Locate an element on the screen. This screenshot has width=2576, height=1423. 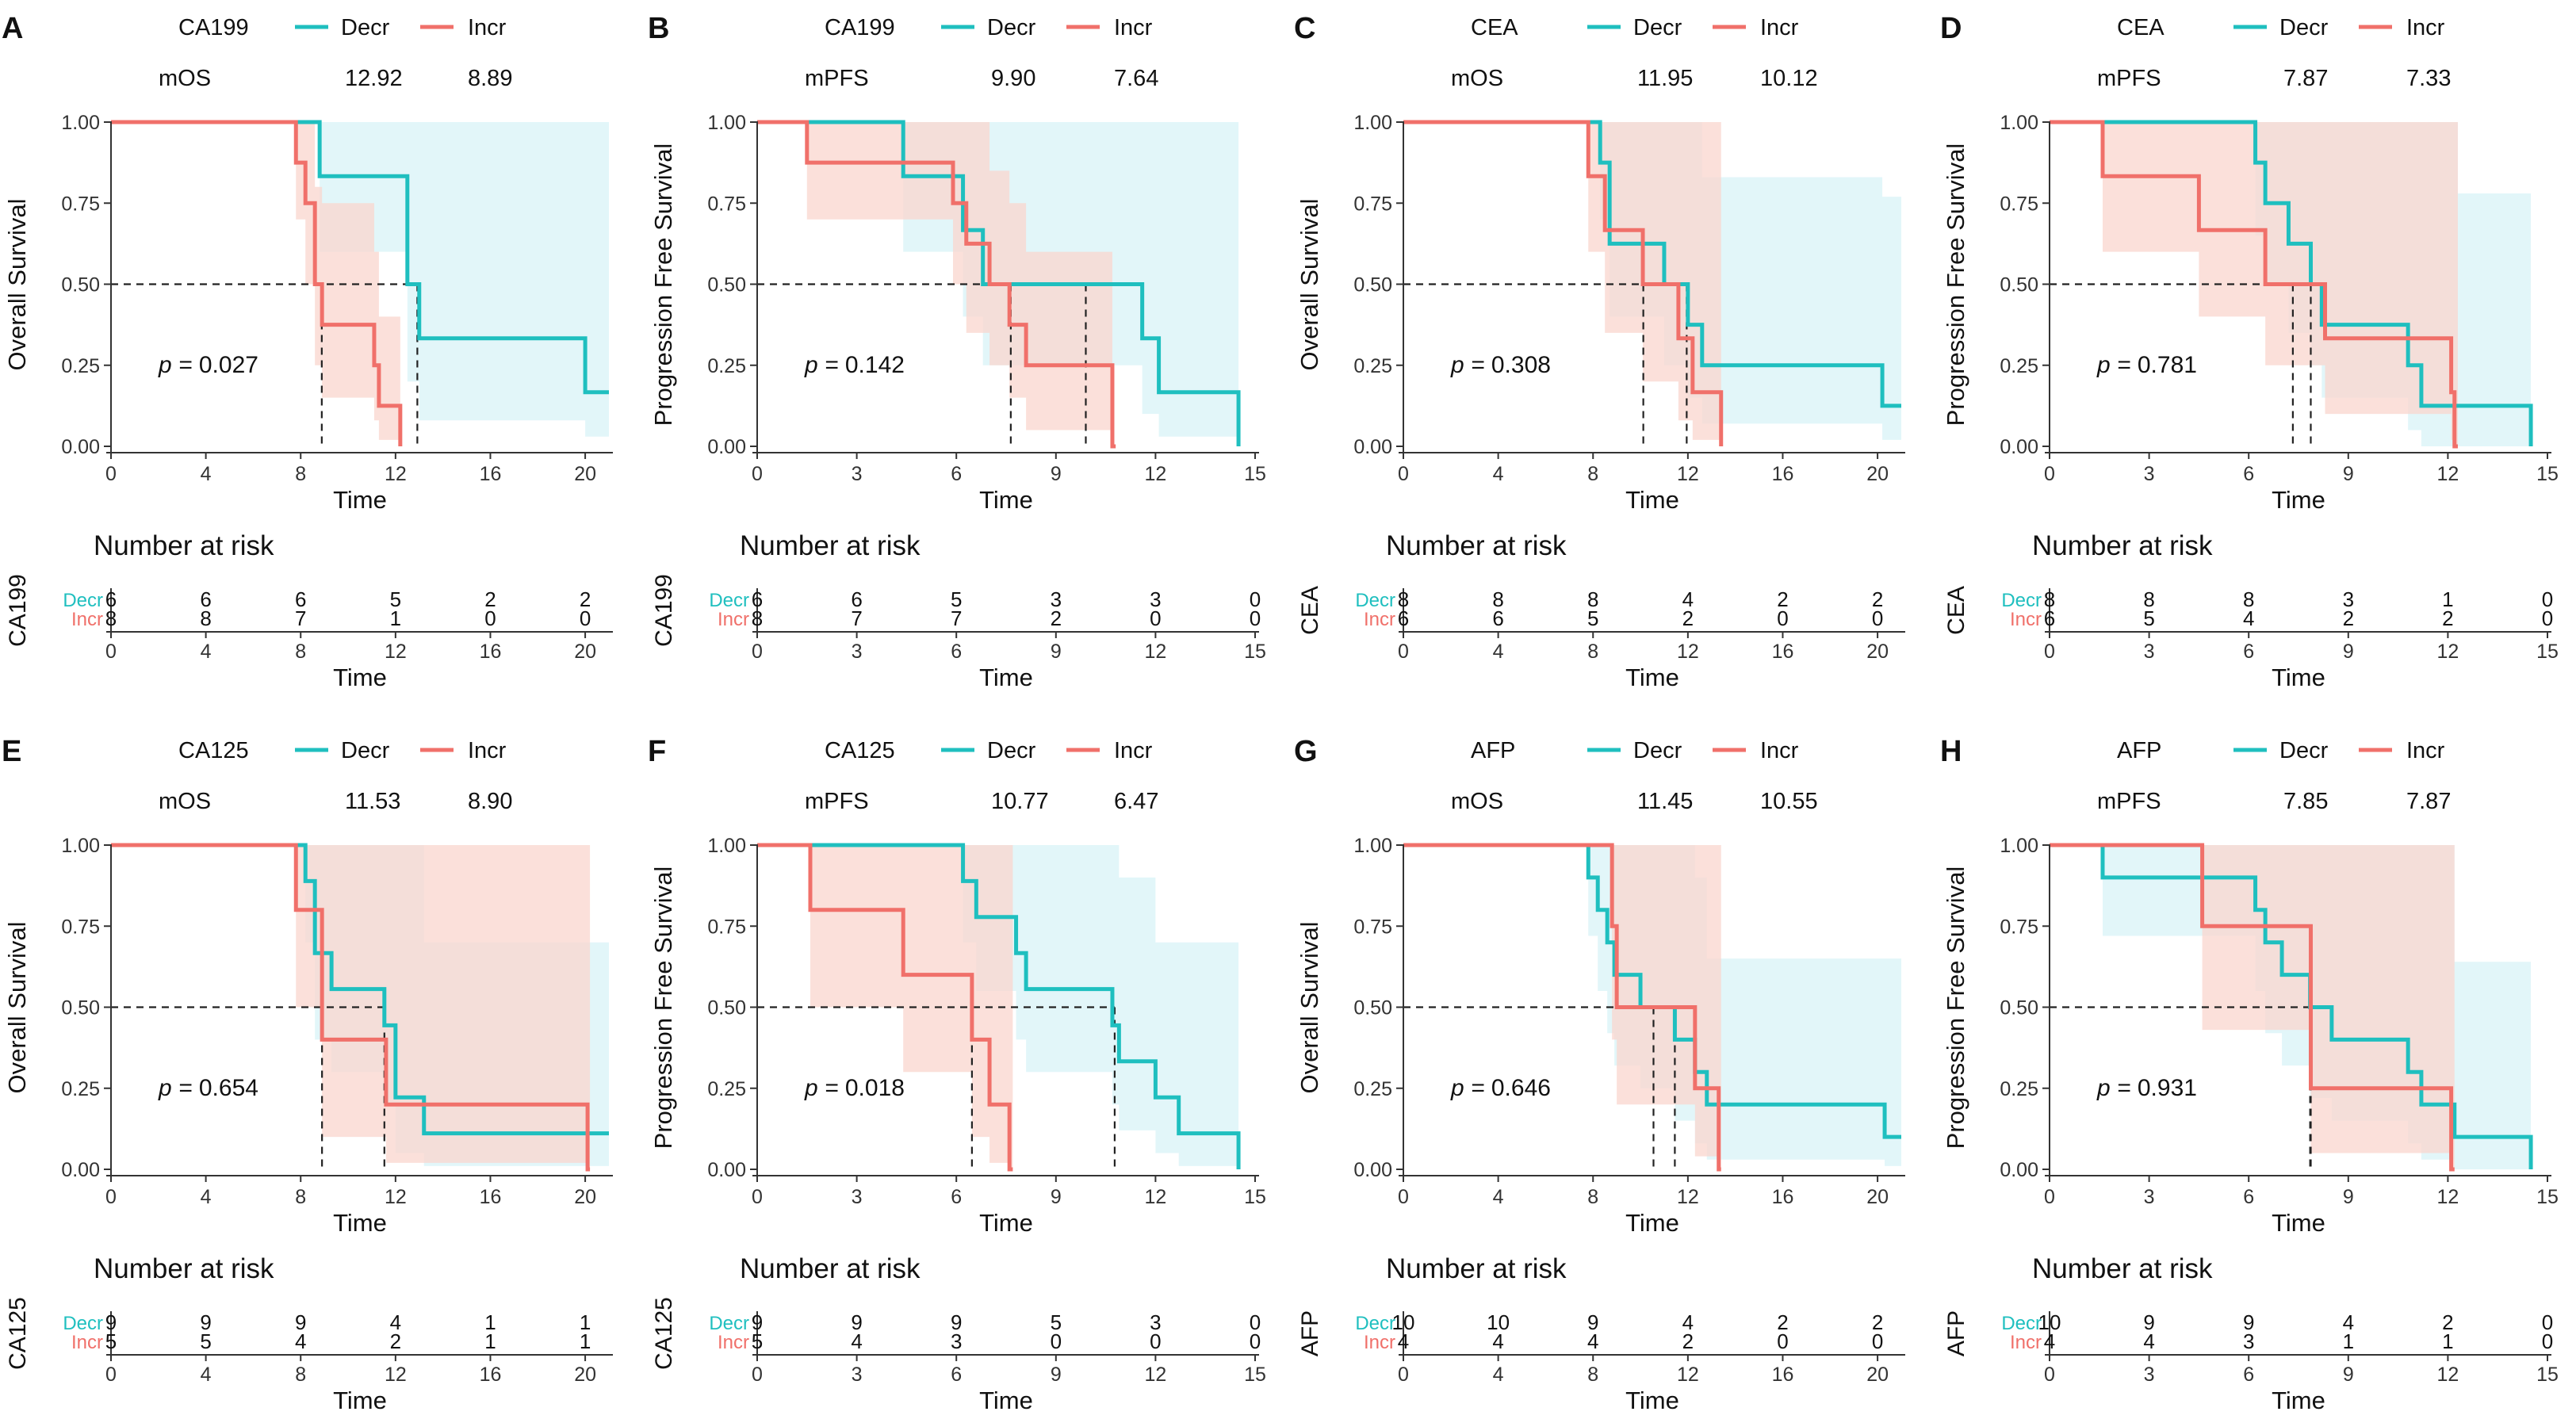
risk-count-decr: 4 is located at coordinates (2348, 1322).